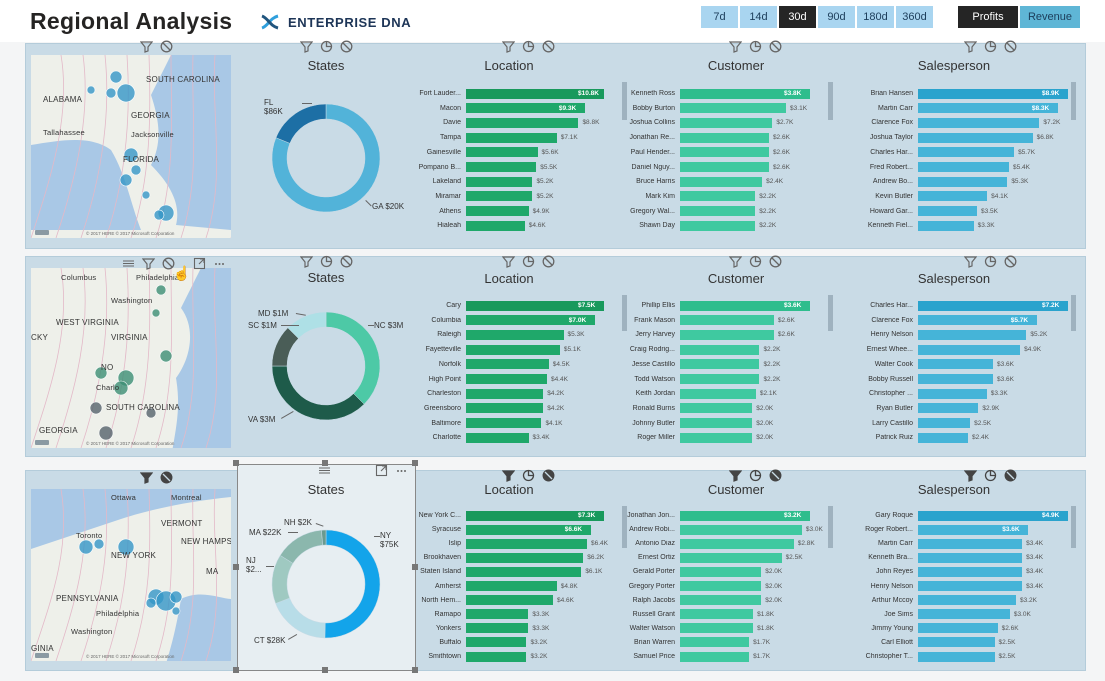 Image resolution: width=1105 pixels, height=681 pixels. What do you see at coordinates (696, 437) in the screenshot?
I see `bar-row: Roger Miller $2.0K` at bounding box center [696, 437].